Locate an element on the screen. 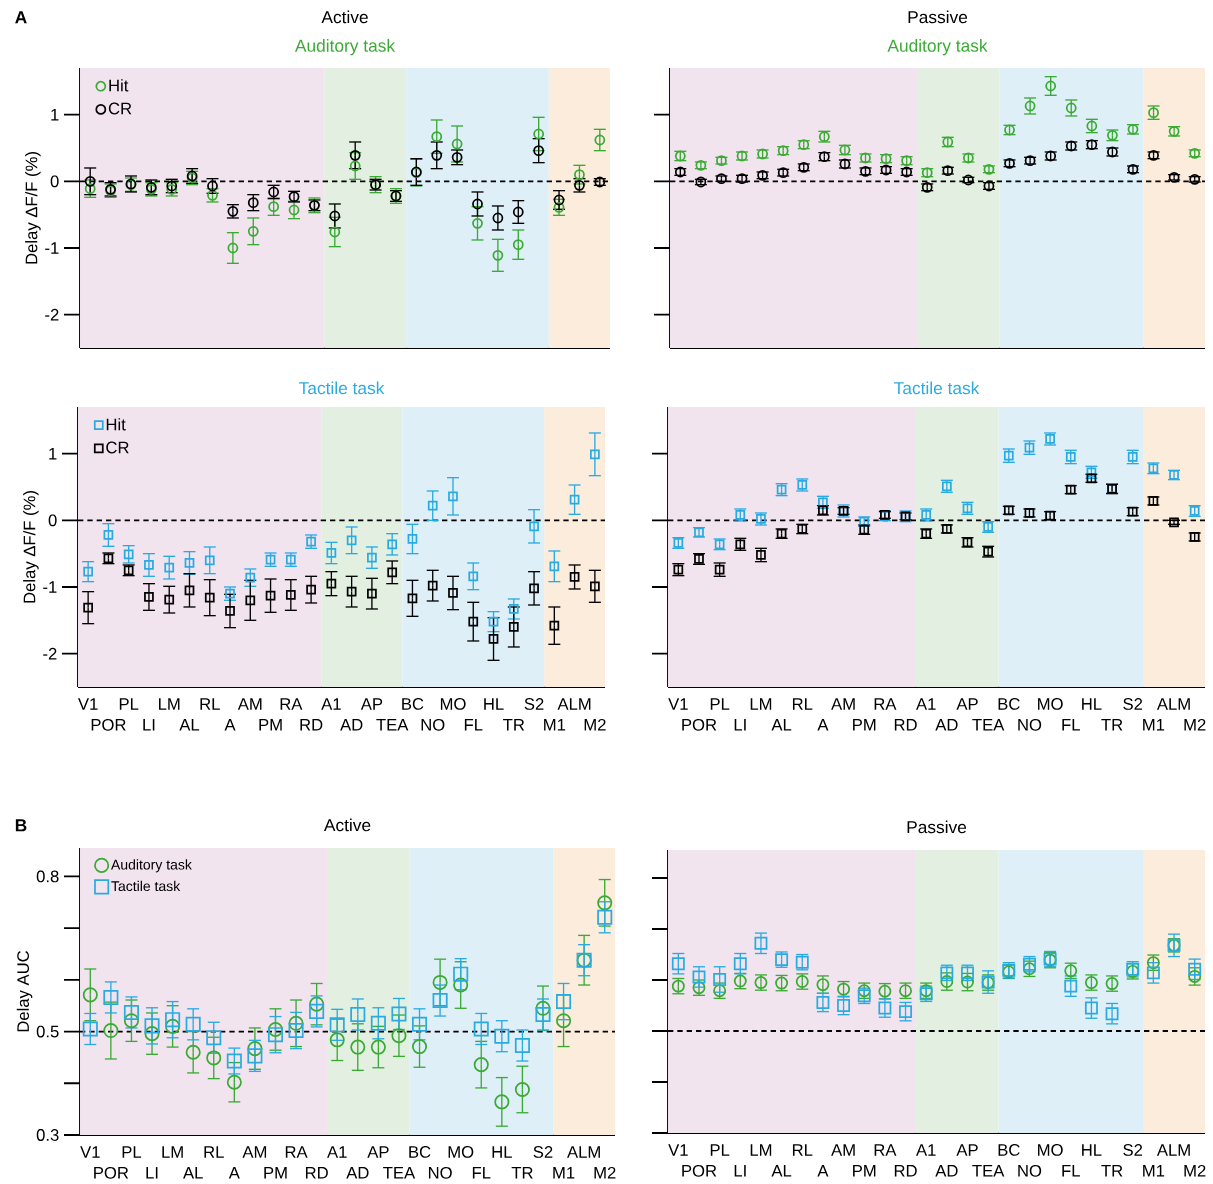 The height and width of the screenshot is (1184, 1213). y-axis-title: Delay ΔF/F (%) is located at coordinates (33, 208).